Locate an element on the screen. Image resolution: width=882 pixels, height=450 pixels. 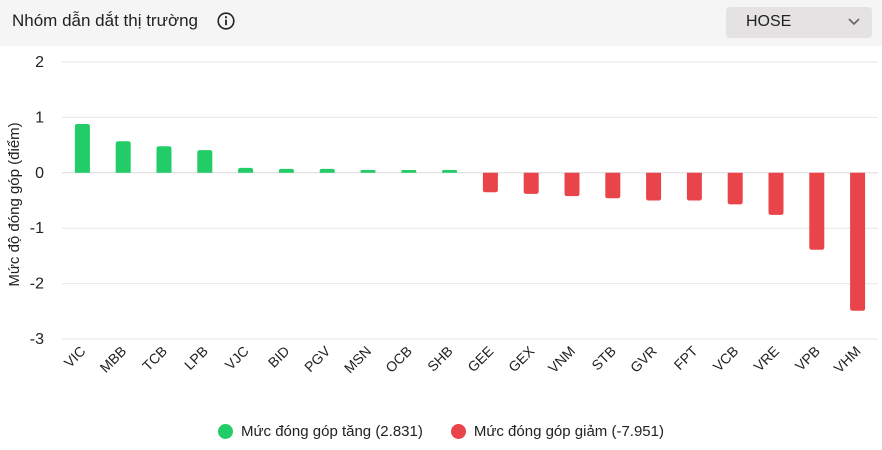
y-tick-labels: 2 1 0 -1 -2 -3 is located at coordinates (37, 201).